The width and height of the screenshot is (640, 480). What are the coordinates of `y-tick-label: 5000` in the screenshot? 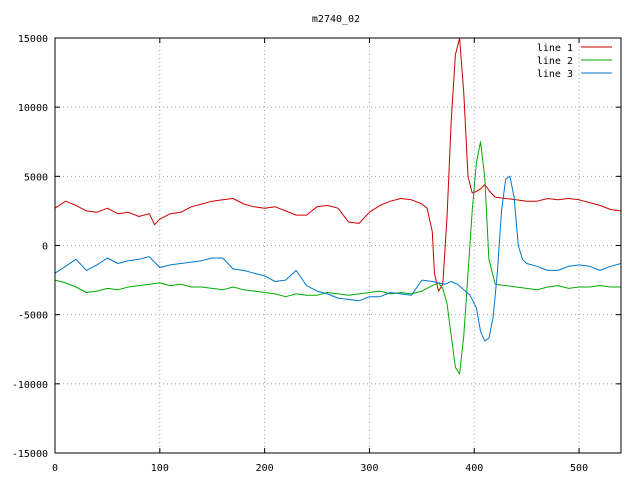 It's located at (36, 177).